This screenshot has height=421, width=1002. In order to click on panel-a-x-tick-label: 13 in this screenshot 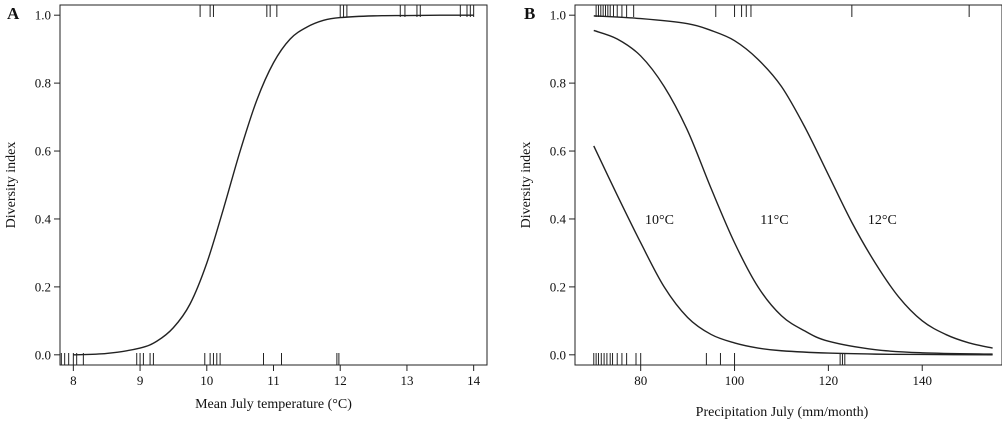, I will do `click(406, 380)`.